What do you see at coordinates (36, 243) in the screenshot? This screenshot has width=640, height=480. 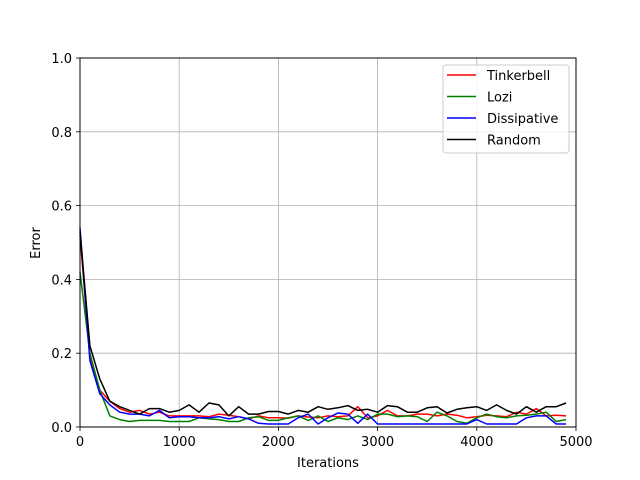 I see `y-axis-label: Error` at bounding box center [36, 243].